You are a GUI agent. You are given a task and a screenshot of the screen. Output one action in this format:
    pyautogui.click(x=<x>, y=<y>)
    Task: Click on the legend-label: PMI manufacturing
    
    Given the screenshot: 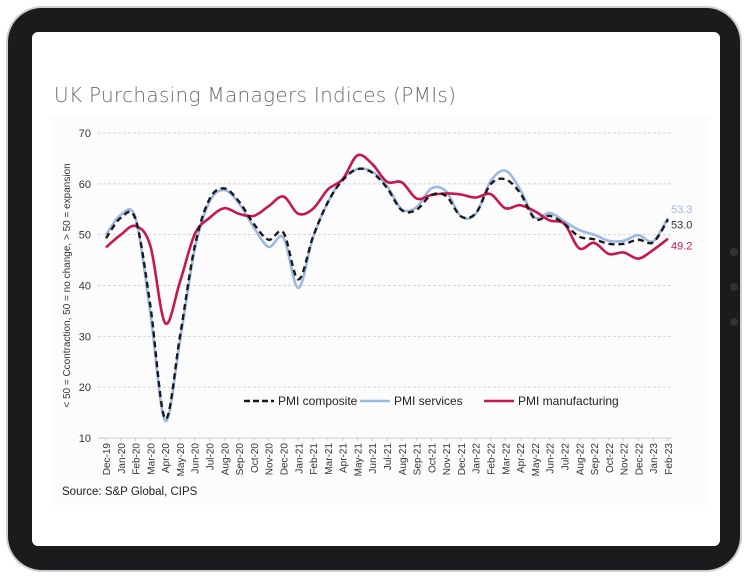 What is the action you would take?
    pyautogui.click(x=568, y=401)
    